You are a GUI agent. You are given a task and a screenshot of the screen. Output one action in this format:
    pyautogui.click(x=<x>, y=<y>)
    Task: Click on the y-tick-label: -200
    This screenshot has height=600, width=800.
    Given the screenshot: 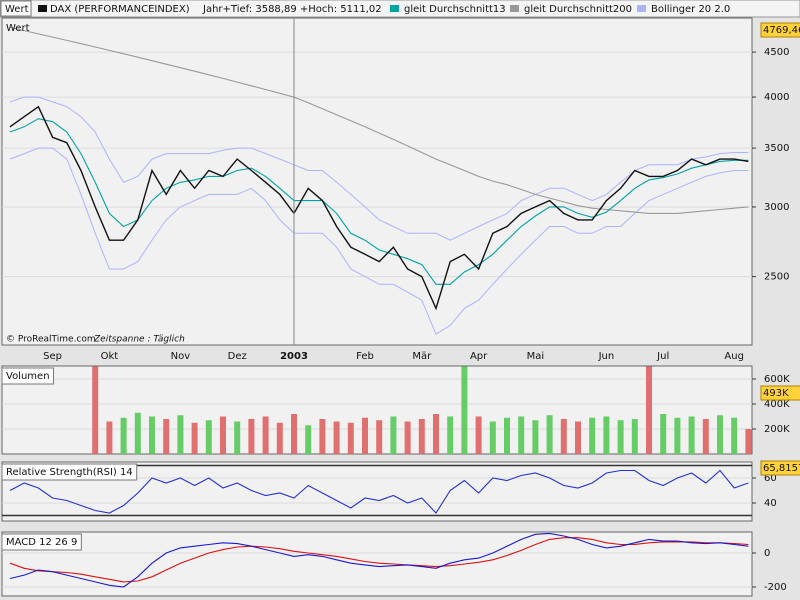 What is the action you would take?
    pyautogui.click(x=775, y=587)
    